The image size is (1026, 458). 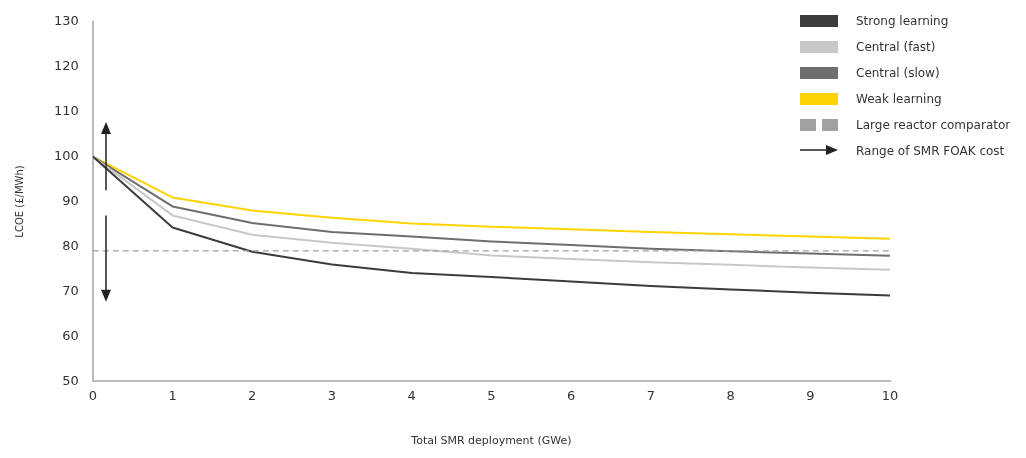 I want to click on y-axis-title: LCOE (£/MWh), so click(x=19, y=201).